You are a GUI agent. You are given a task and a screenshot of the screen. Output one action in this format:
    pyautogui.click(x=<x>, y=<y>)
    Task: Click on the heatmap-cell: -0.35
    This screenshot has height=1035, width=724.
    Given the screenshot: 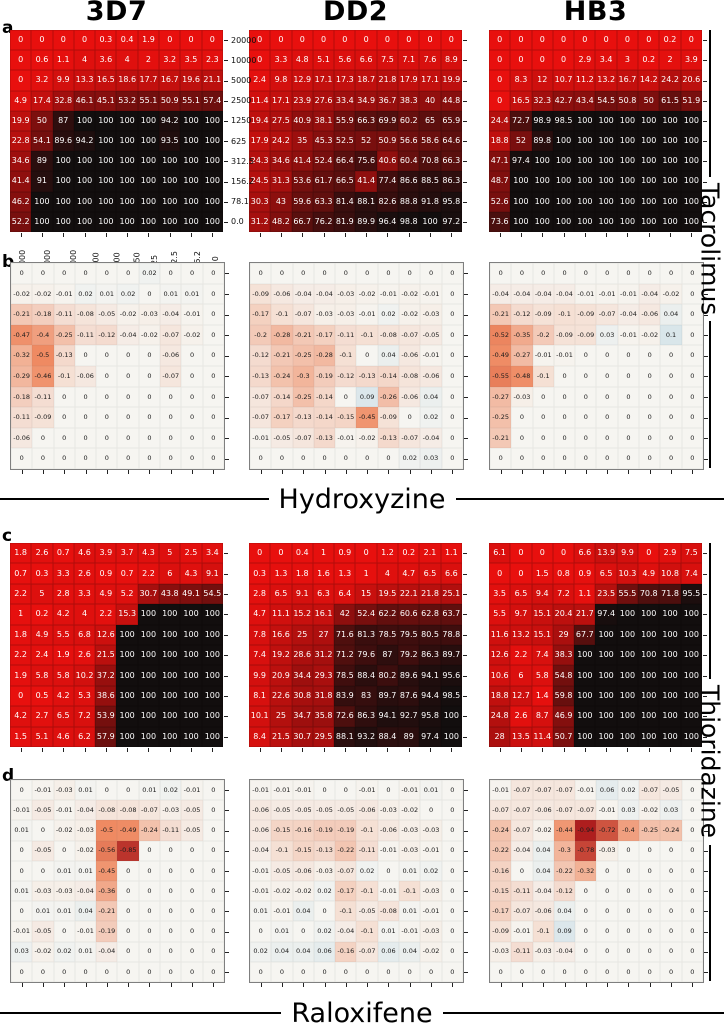 What is the action you would take?
    pyautogui.click(x=522, y=335)
    